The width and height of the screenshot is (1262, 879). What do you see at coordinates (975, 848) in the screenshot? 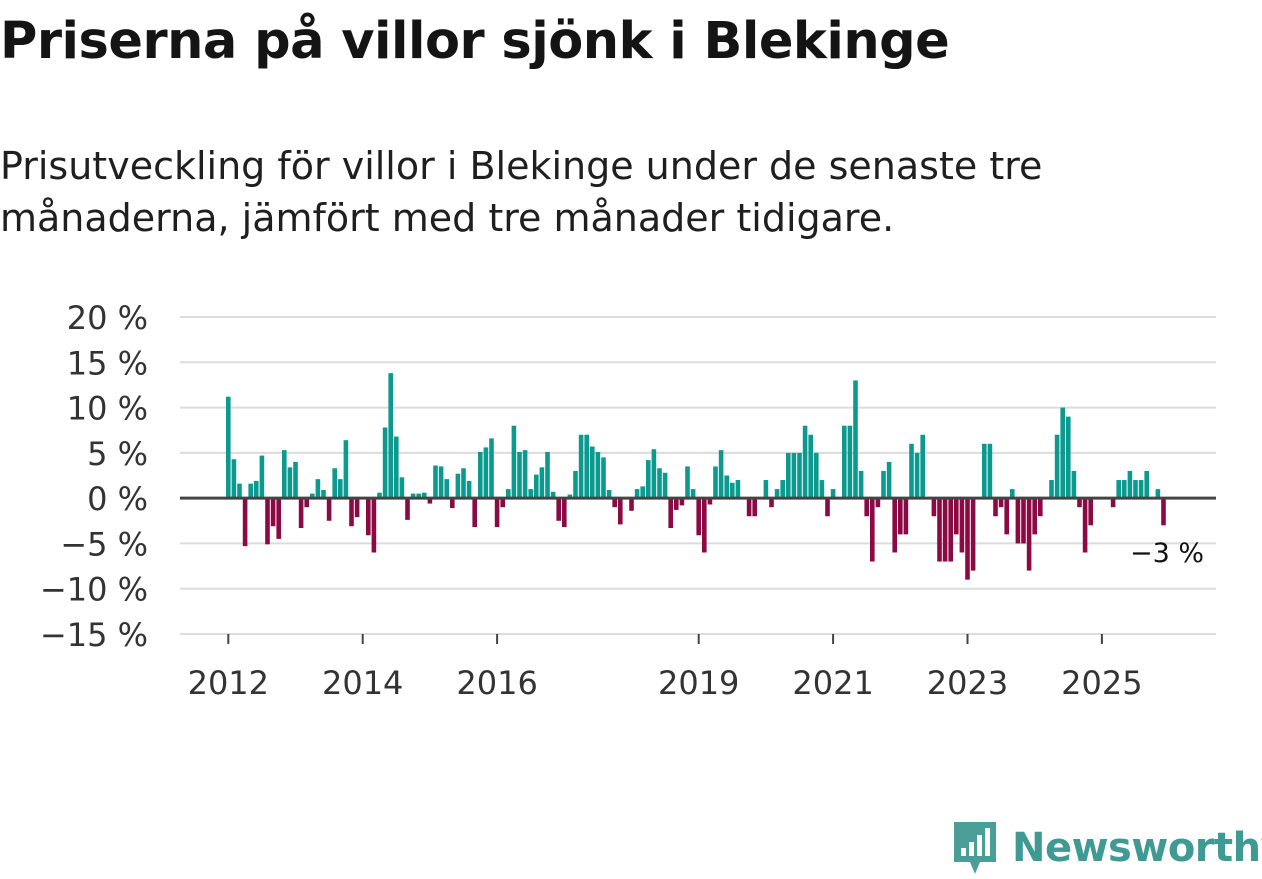
I see `newsworthy-logo-icon` at bounding box center [975, 848].